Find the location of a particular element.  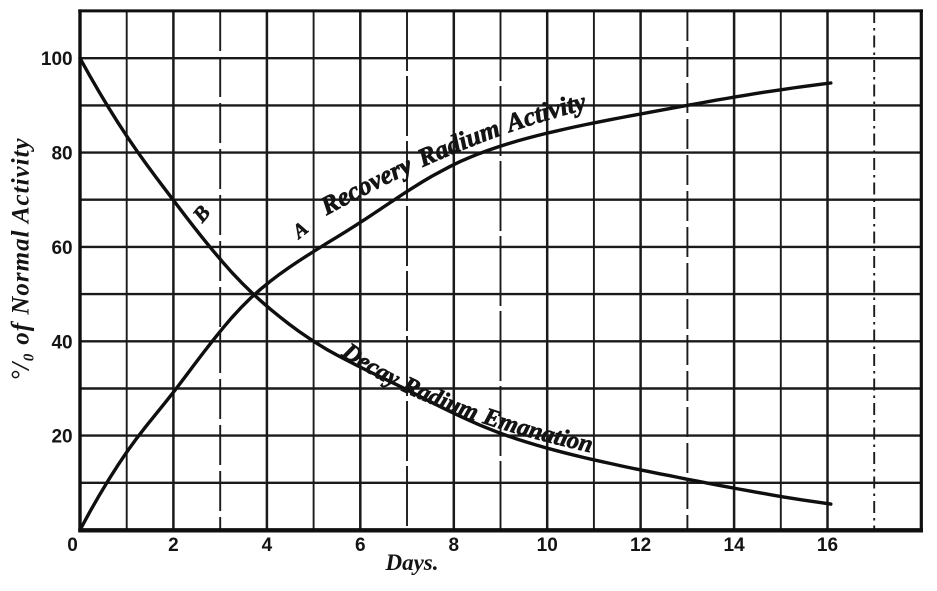

svg-text: 100 is located at coordinates (57, 59).